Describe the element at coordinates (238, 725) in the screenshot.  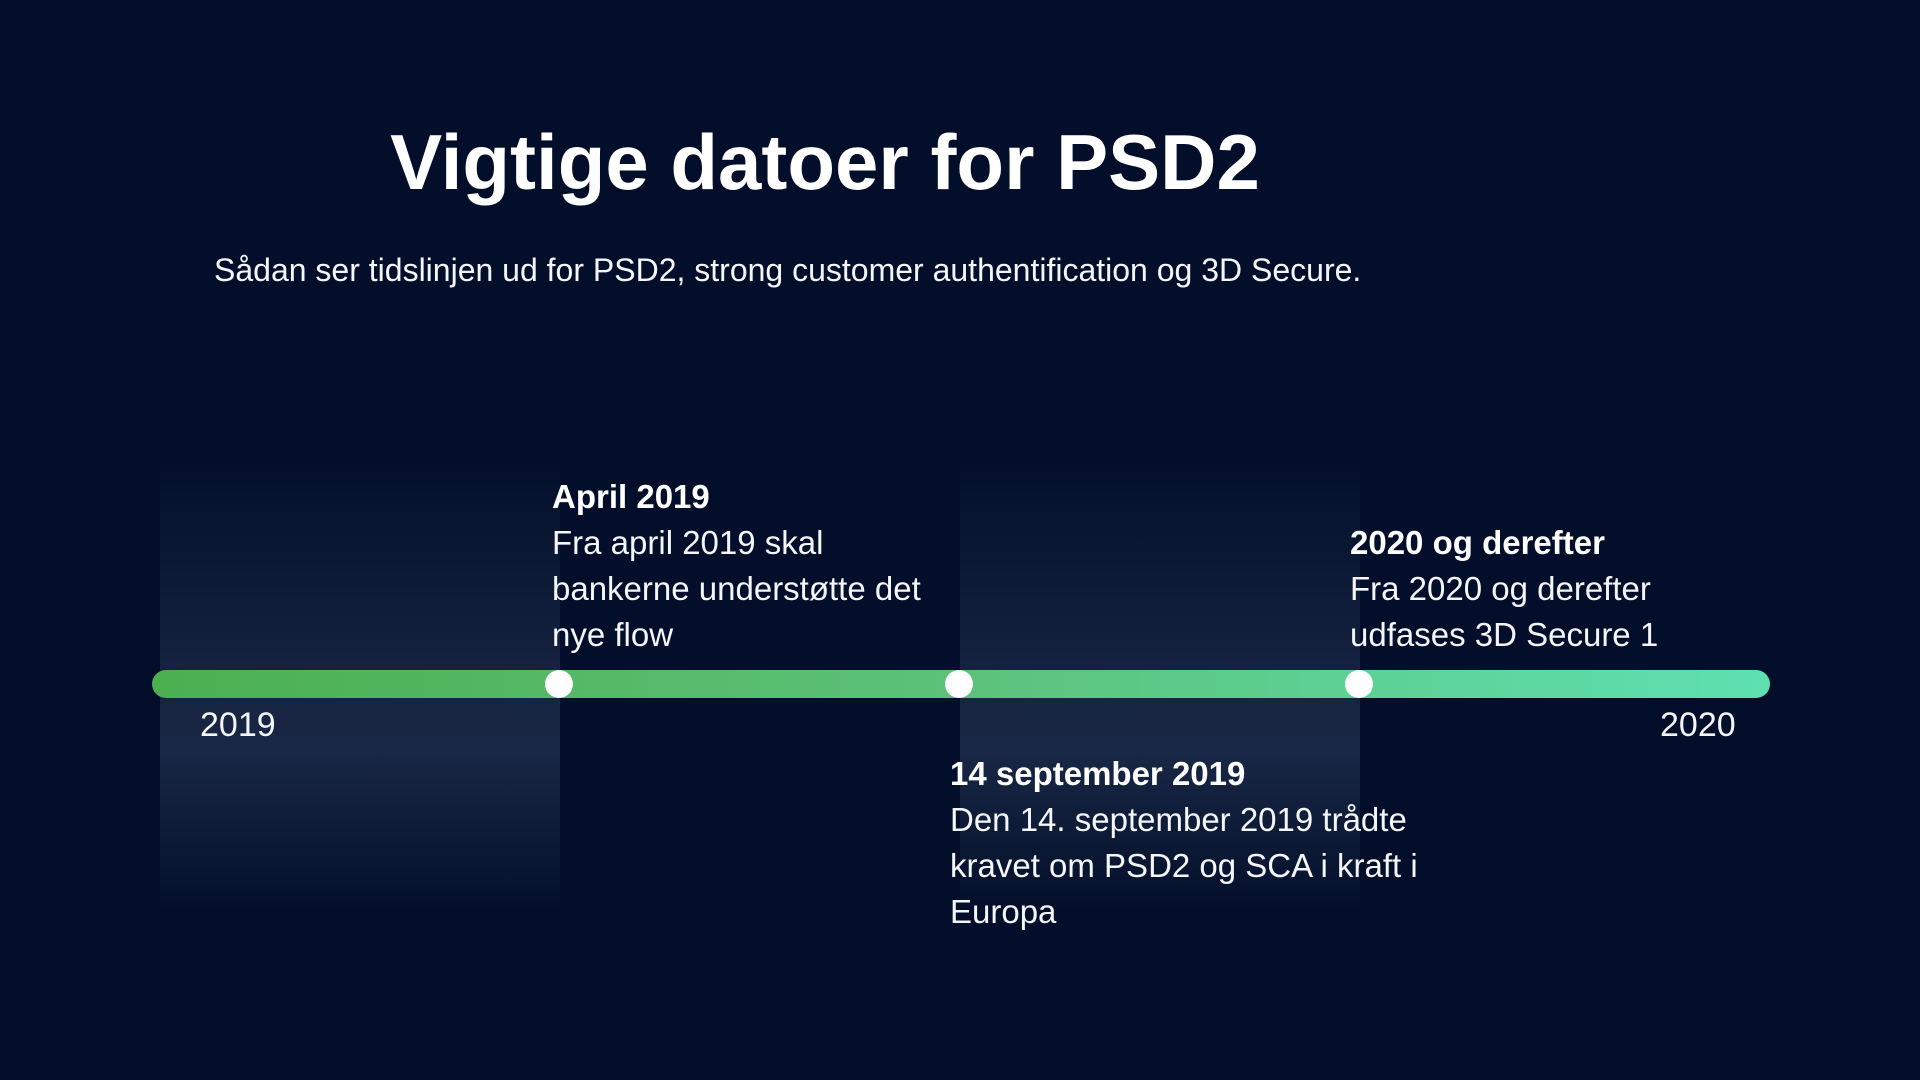
I see `timeline-start-label: 2019` at that location.